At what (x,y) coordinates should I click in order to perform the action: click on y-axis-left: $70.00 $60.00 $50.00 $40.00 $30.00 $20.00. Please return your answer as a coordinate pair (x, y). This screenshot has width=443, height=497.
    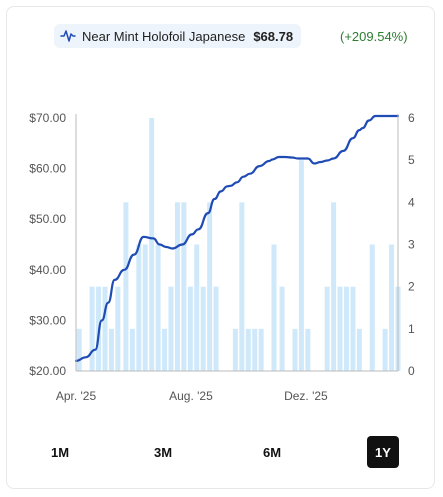
    Looking at the image, I should click on (53, 244).